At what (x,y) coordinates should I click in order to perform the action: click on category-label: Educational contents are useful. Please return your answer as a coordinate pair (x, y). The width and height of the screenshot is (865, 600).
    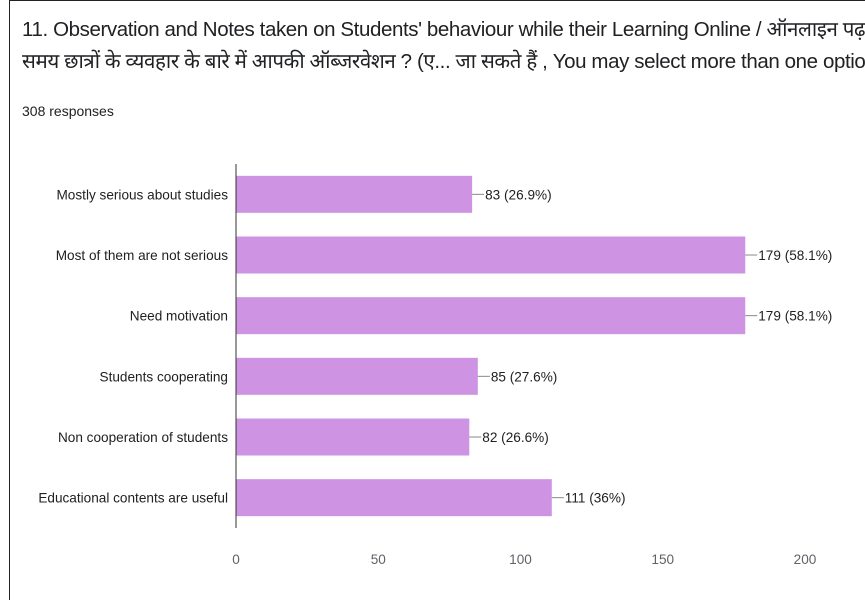
    Looking at the image, I should click on (133, 498).